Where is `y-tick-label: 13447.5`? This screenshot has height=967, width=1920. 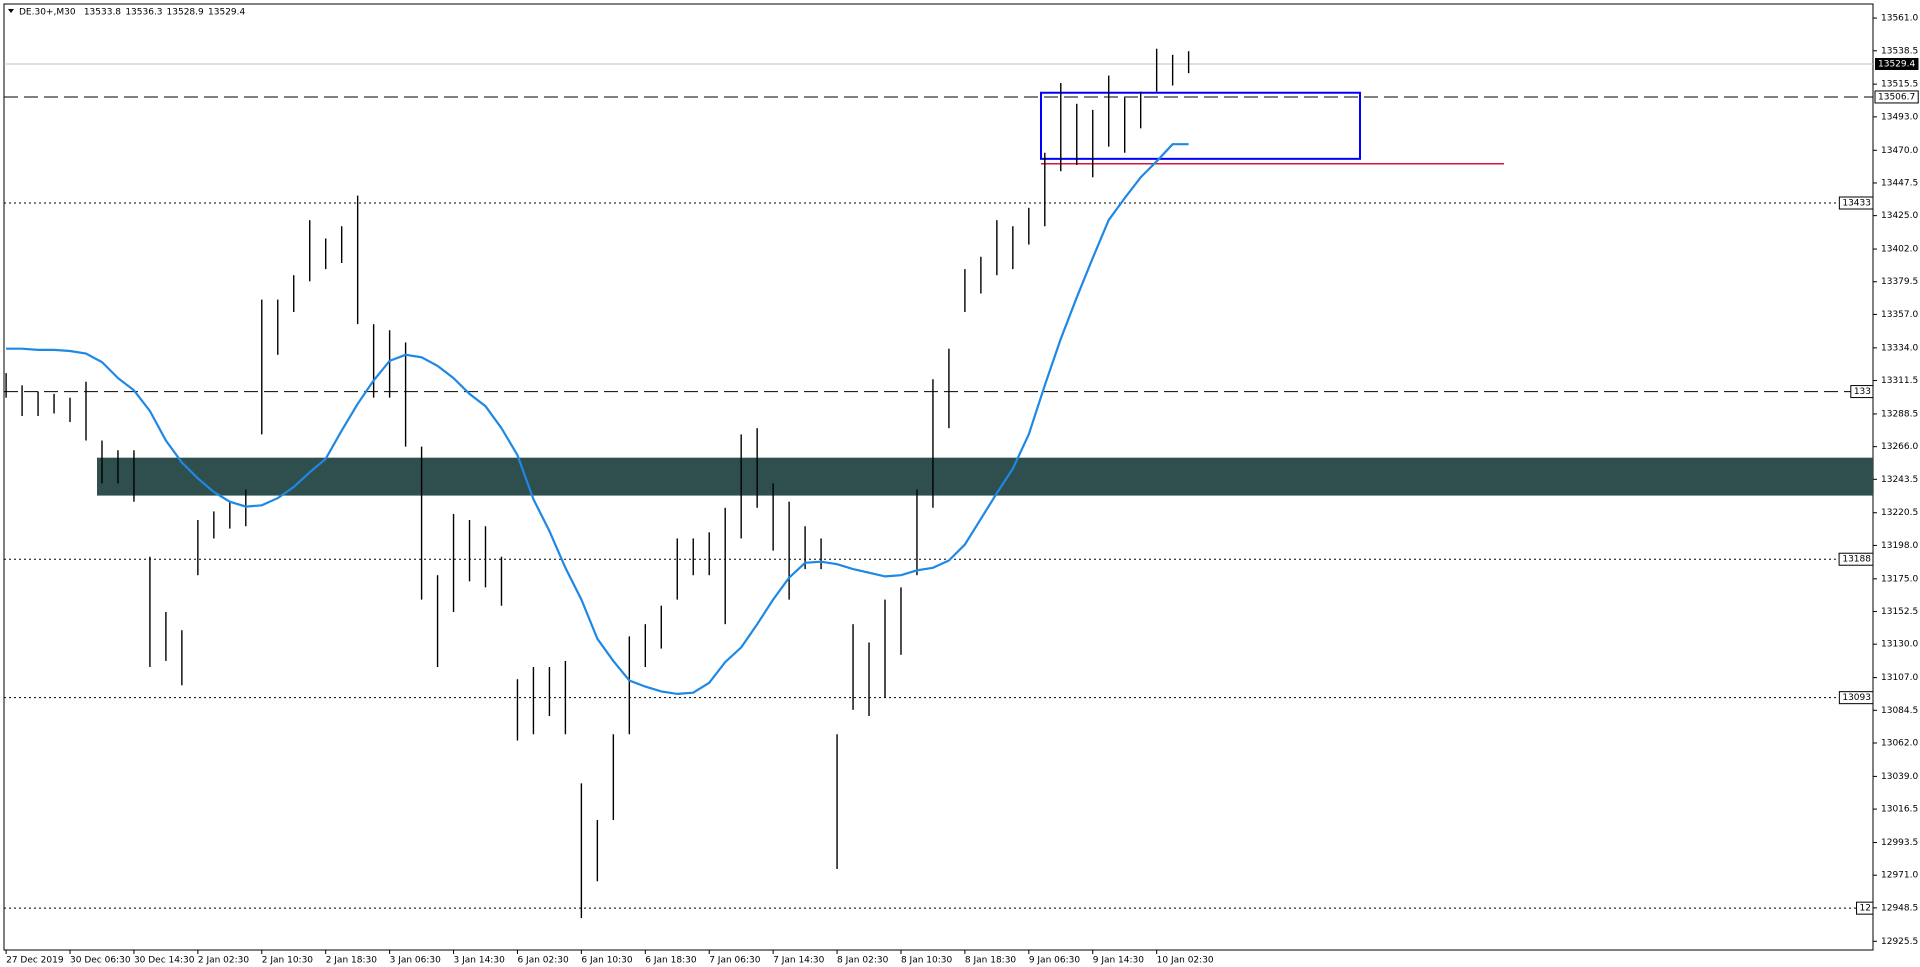 y-tick-label: 13447.5 is located at coordinates (1899, 183).